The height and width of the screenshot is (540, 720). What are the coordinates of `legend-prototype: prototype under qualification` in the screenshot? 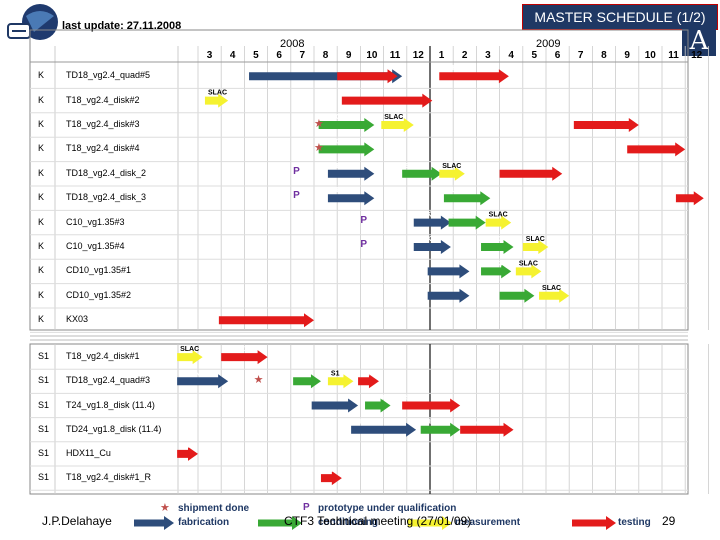 It's located at (387, 508).